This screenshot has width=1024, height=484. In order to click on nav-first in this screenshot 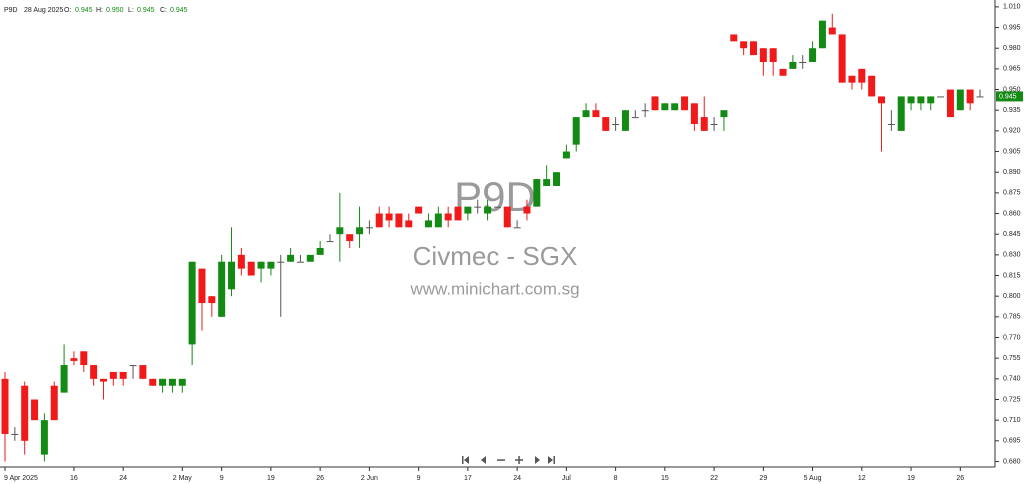, I will do `click(465, 460)`.